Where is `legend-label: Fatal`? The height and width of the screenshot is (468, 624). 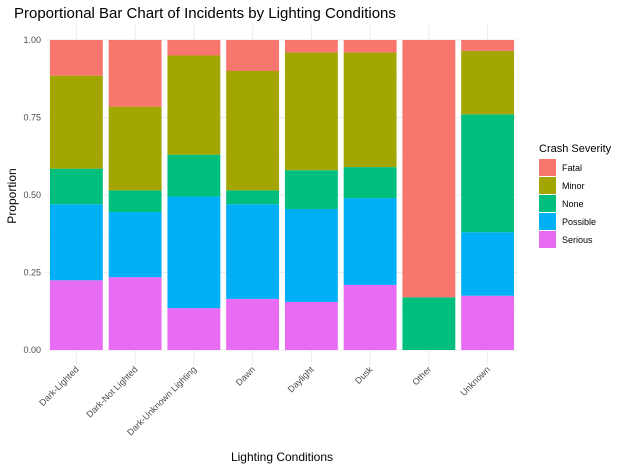
legend-label: Fatal is located at coordinates (572, 168).